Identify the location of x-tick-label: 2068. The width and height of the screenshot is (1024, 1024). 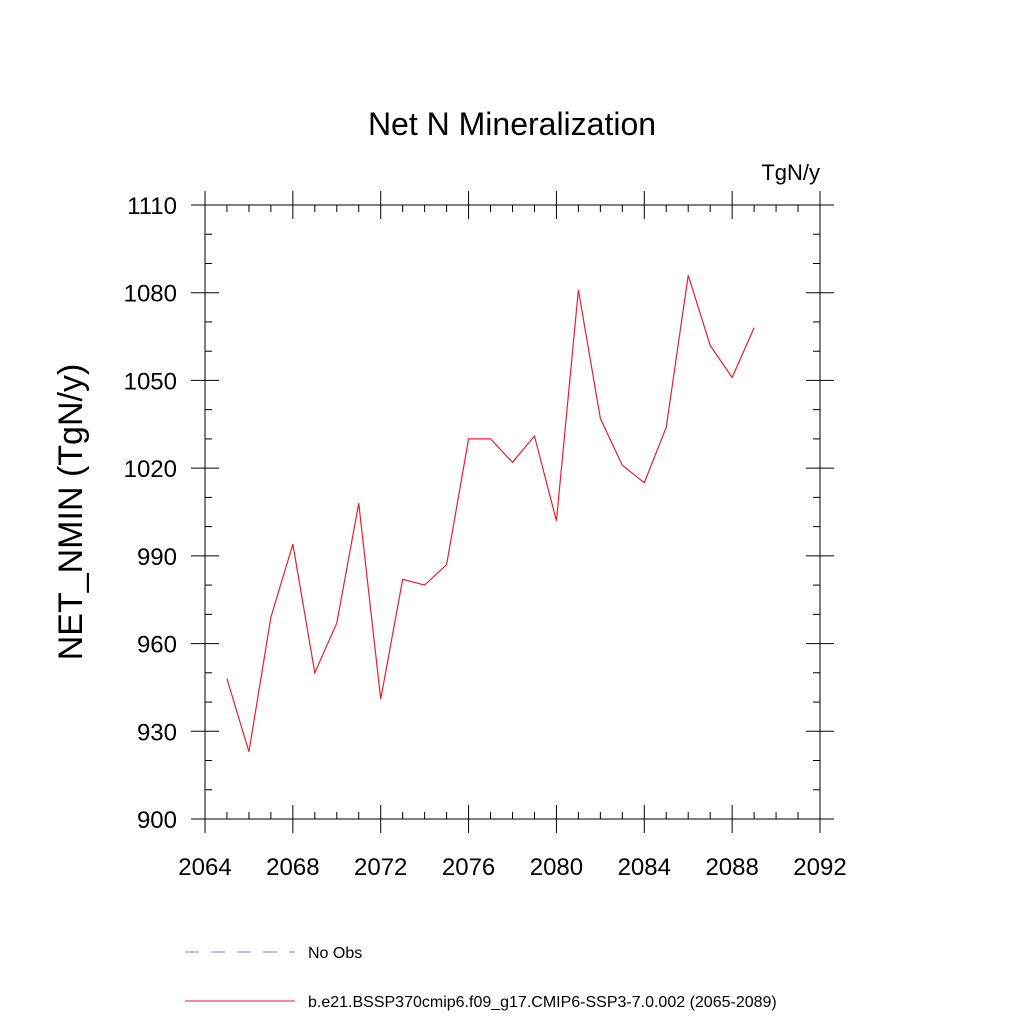
(292, 867).